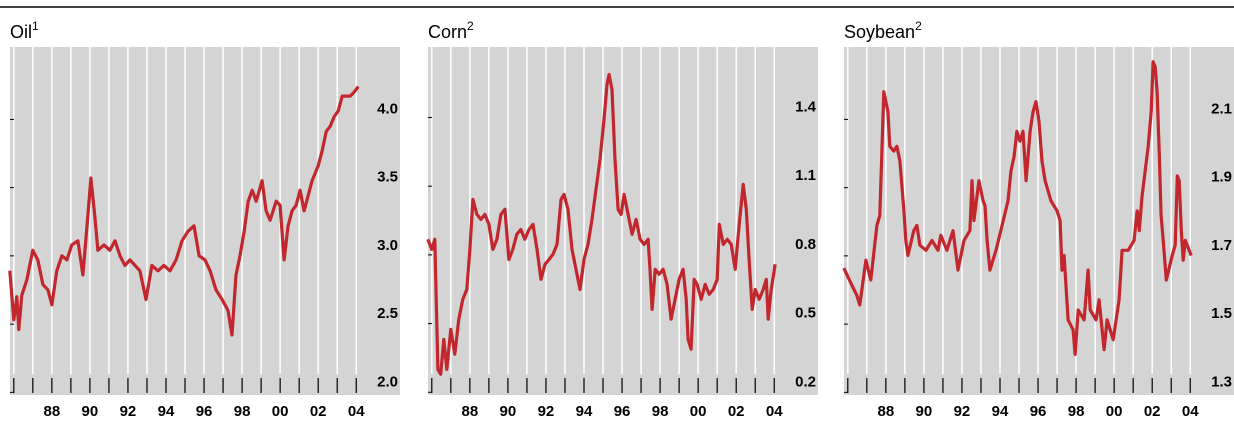  What do you see at coordinates (447, 32) in the screenshot?
I see `title-text: Corn` at bounding box center [447, 32].